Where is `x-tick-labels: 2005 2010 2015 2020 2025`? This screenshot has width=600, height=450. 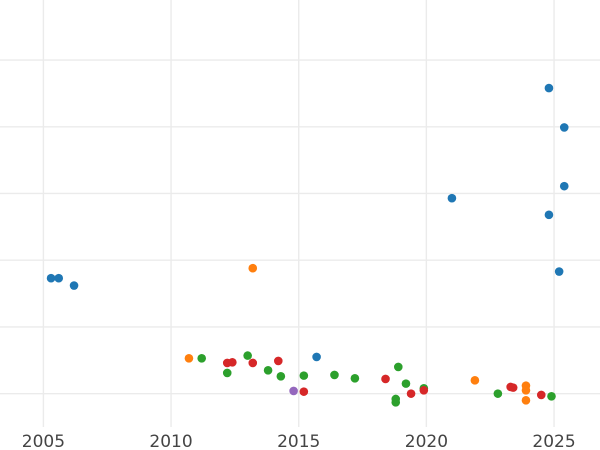 x-tick-labels: 2005 2010 2015 2020 2025 is located at coordinates (299, 441).